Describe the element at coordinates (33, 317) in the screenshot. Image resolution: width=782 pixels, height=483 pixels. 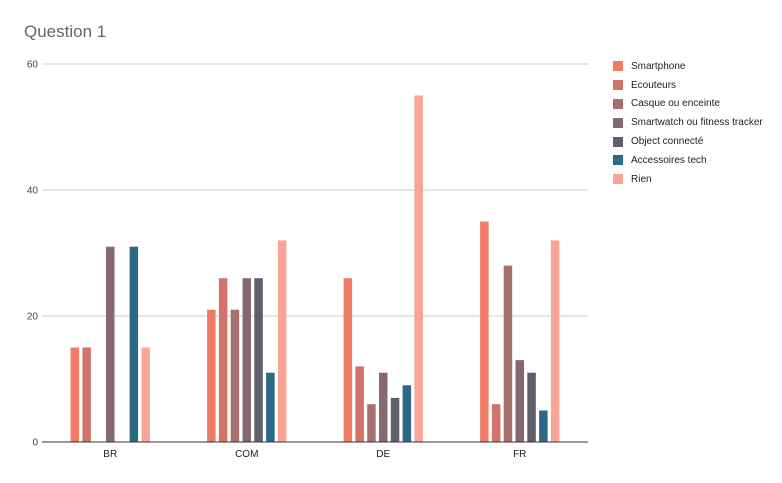
I see `y-tick-label: 20` at that location.